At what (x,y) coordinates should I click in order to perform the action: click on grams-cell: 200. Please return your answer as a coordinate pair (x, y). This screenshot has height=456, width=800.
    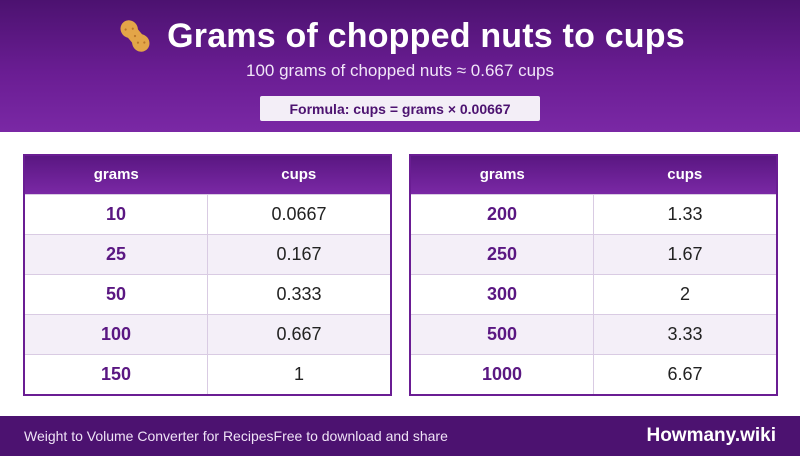
    Looking at the image, I should click on (502, 213).